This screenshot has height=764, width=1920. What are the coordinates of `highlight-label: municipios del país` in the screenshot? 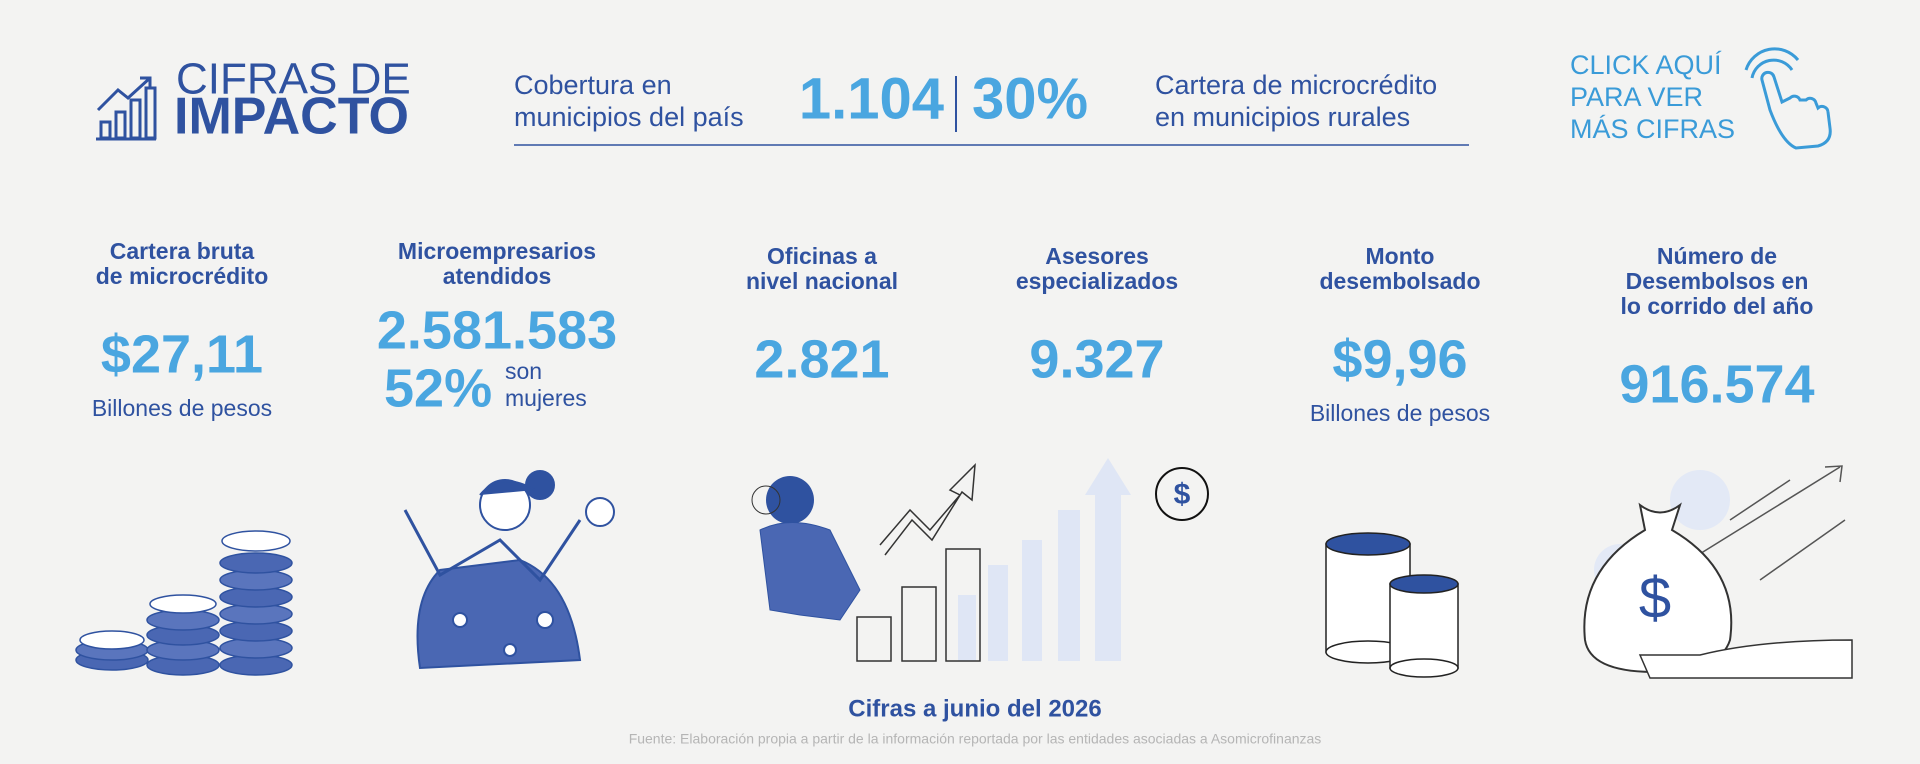 It's located at (629, 117).